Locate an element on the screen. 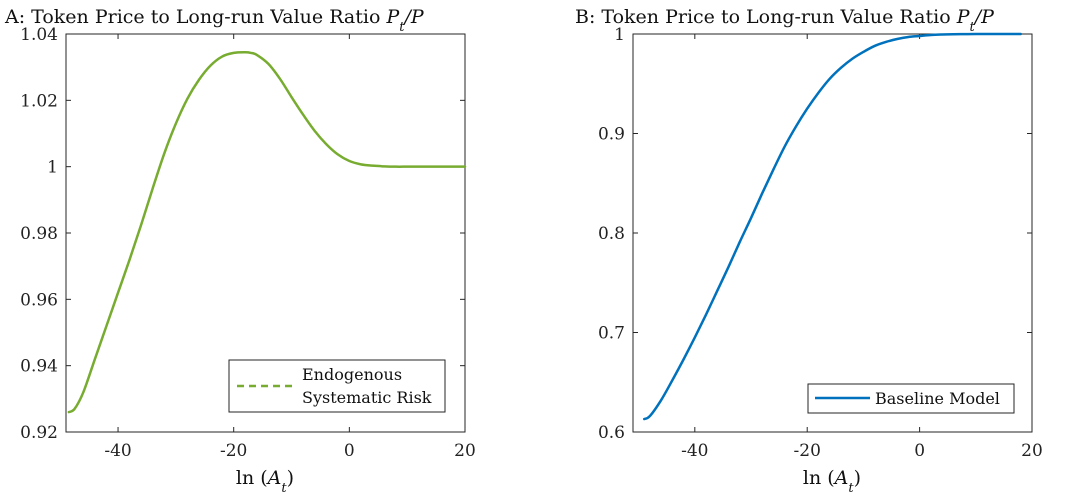 This screenshot has height=497, width=1078. panel-a-legend-label-line-2: Systematic Risk is located at coordinates (367, 397).